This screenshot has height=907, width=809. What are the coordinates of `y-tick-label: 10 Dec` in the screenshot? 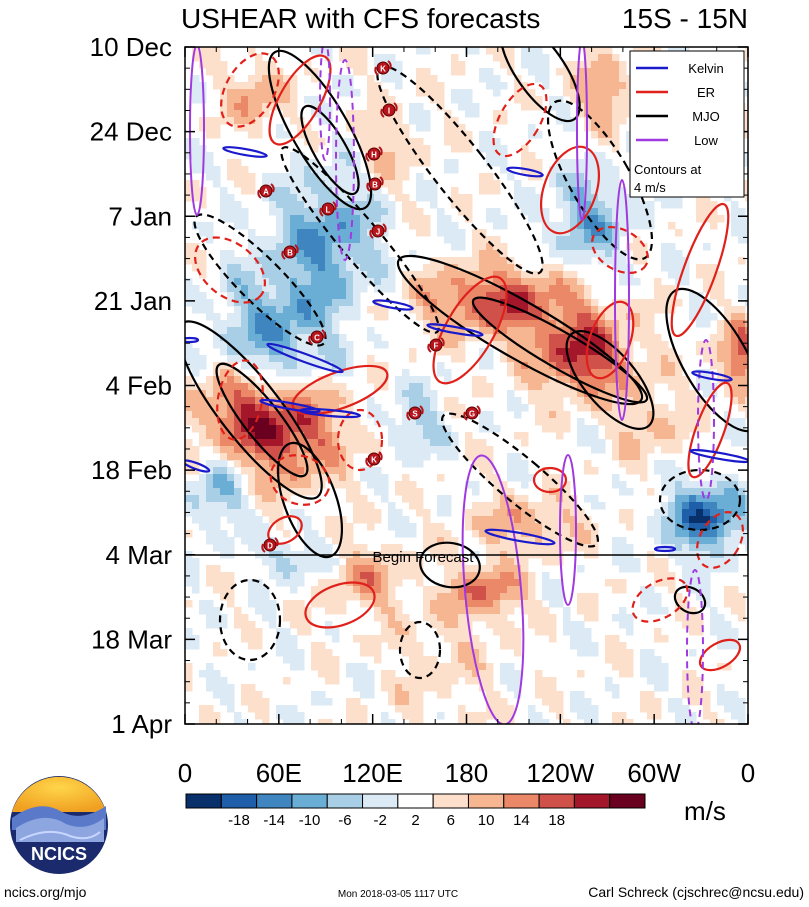 It's located at (131, 47).